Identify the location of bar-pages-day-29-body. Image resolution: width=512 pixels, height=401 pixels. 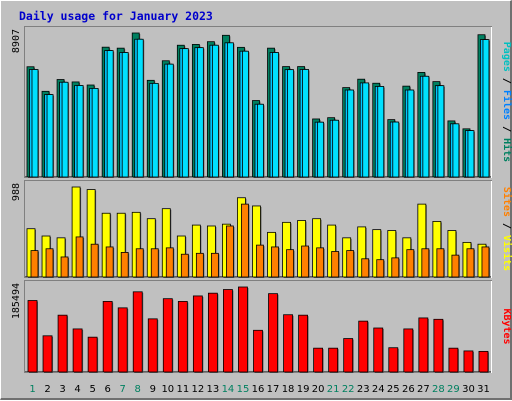
(456, 150).